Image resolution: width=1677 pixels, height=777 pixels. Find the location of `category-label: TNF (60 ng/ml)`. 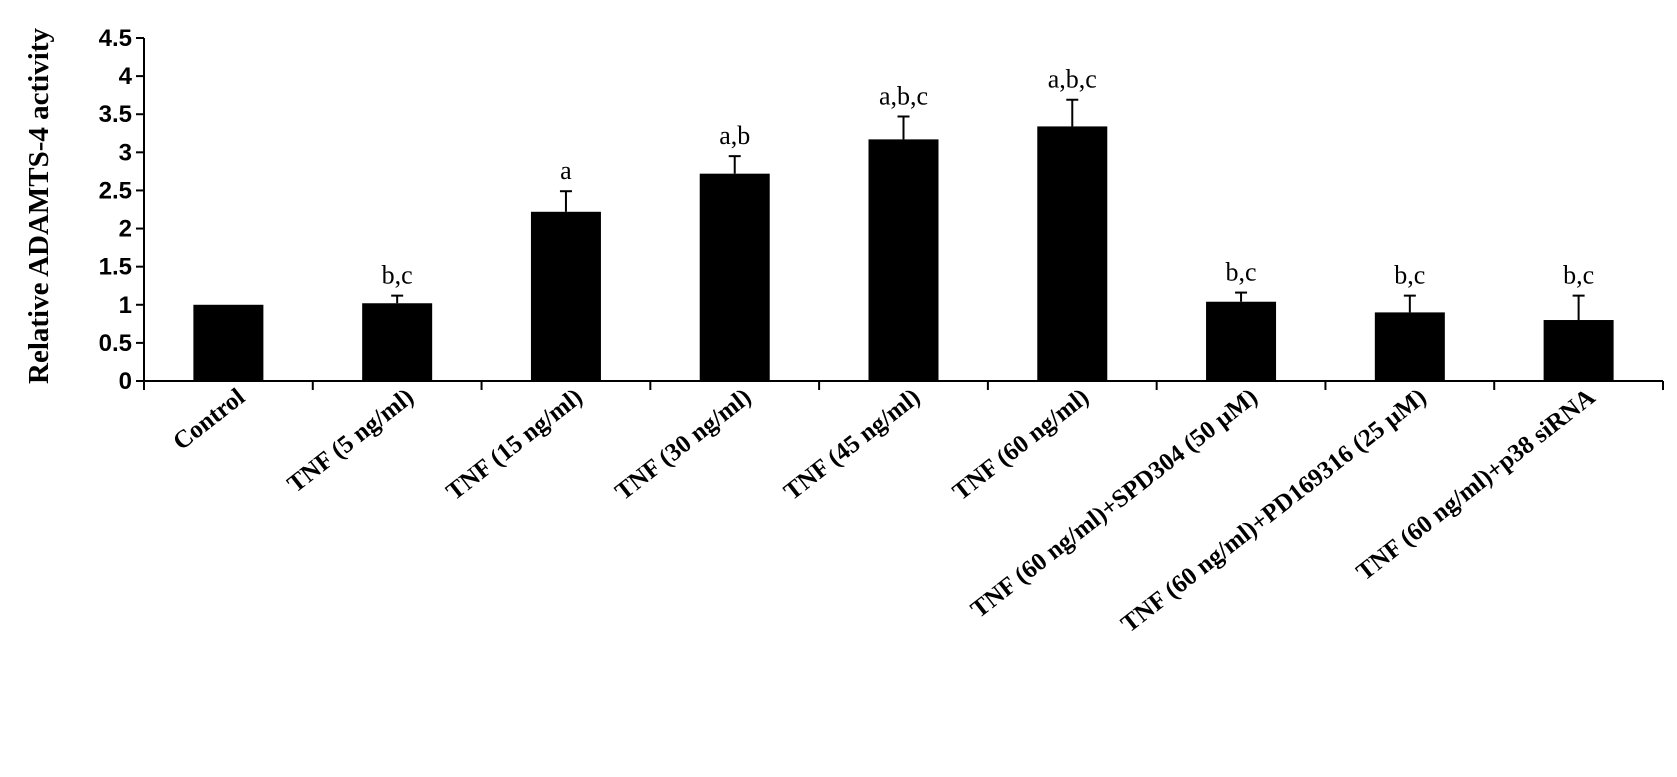

category-label: TNF (60 ng/ml) is located at coordinates (1021, 444).